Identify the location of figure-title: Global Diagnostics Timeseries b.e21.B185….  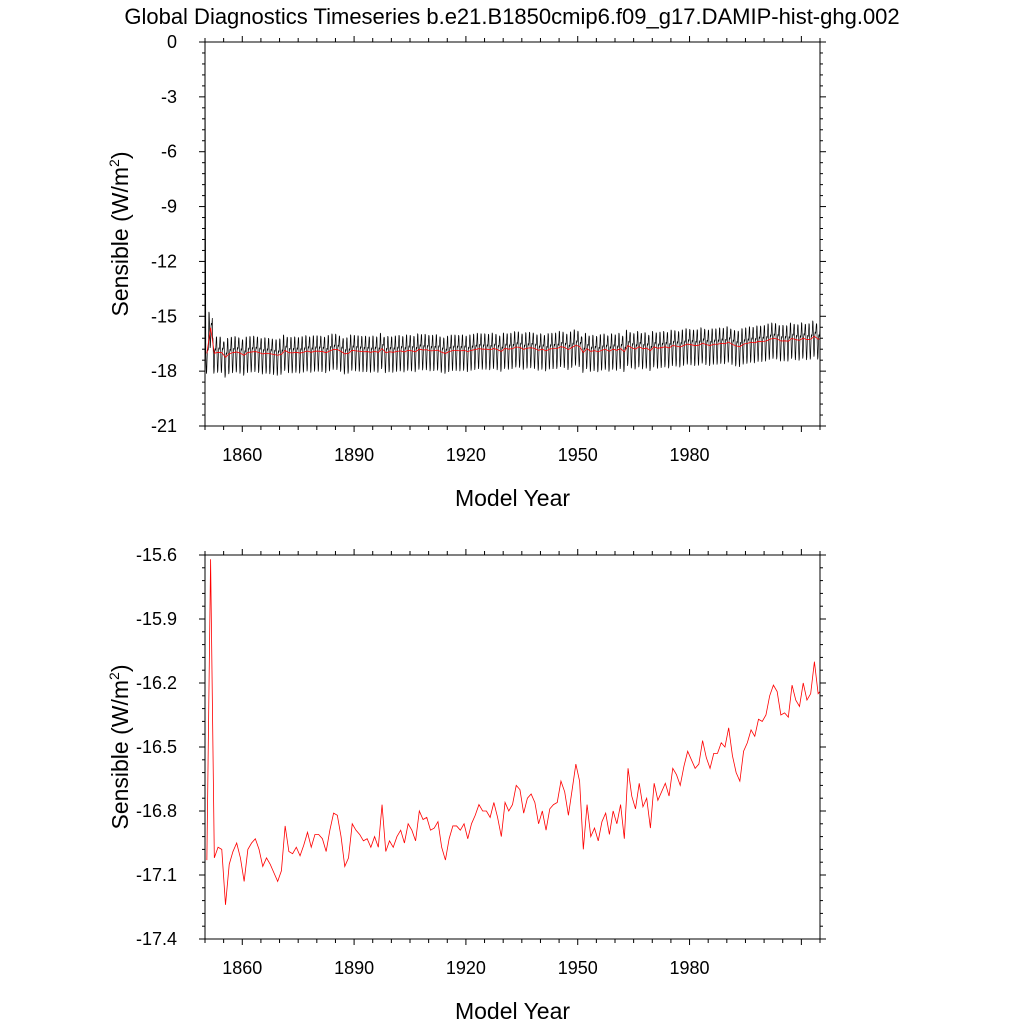
(511, 16).